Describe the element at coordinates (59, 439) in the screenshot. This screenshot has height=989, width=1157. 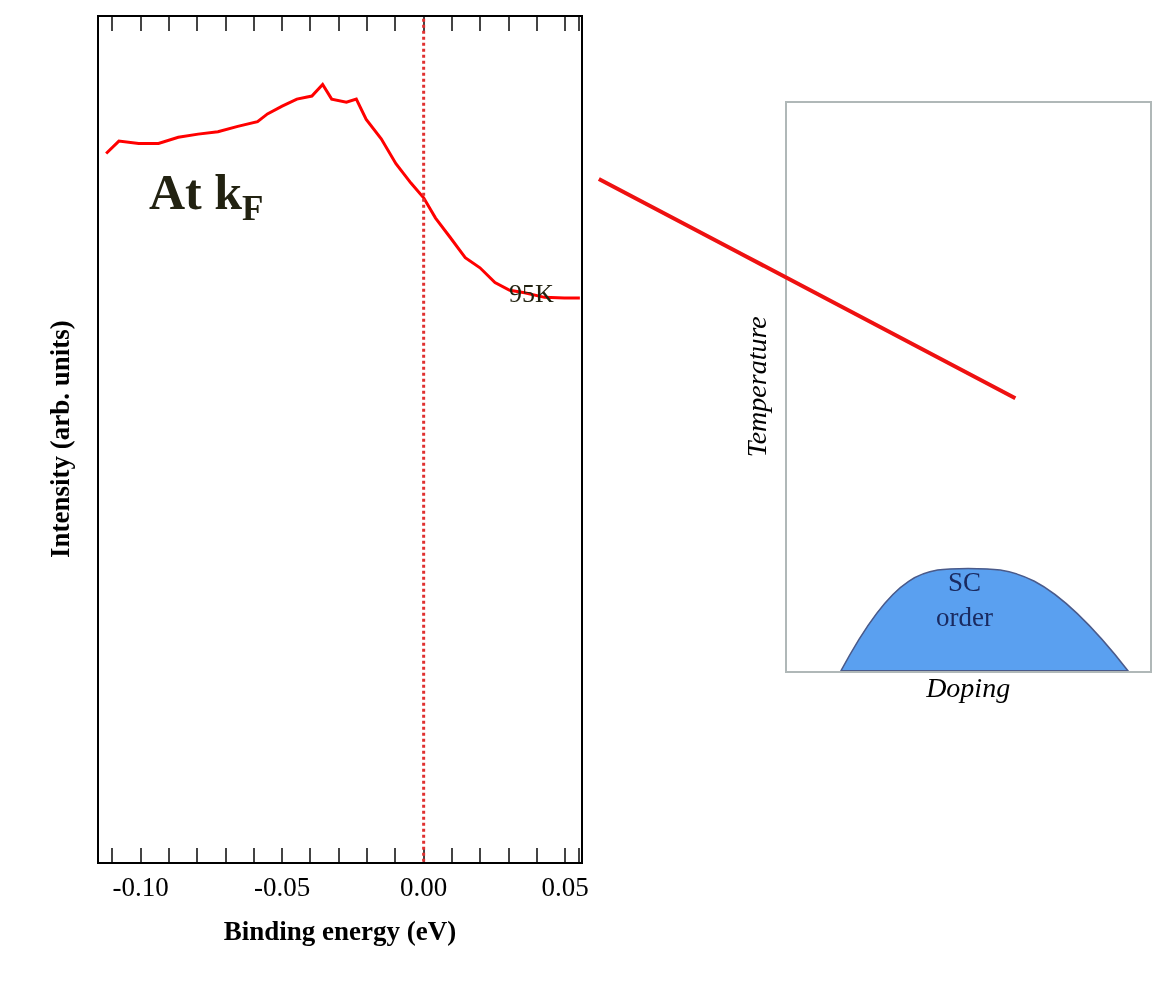
I see `y-axis-title: Intensity (arb. units)` at that location.